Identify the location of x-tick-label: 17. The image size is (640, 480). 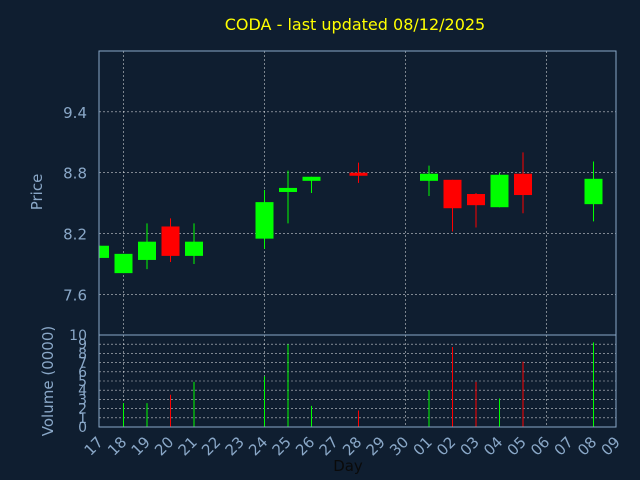
(94, 446).